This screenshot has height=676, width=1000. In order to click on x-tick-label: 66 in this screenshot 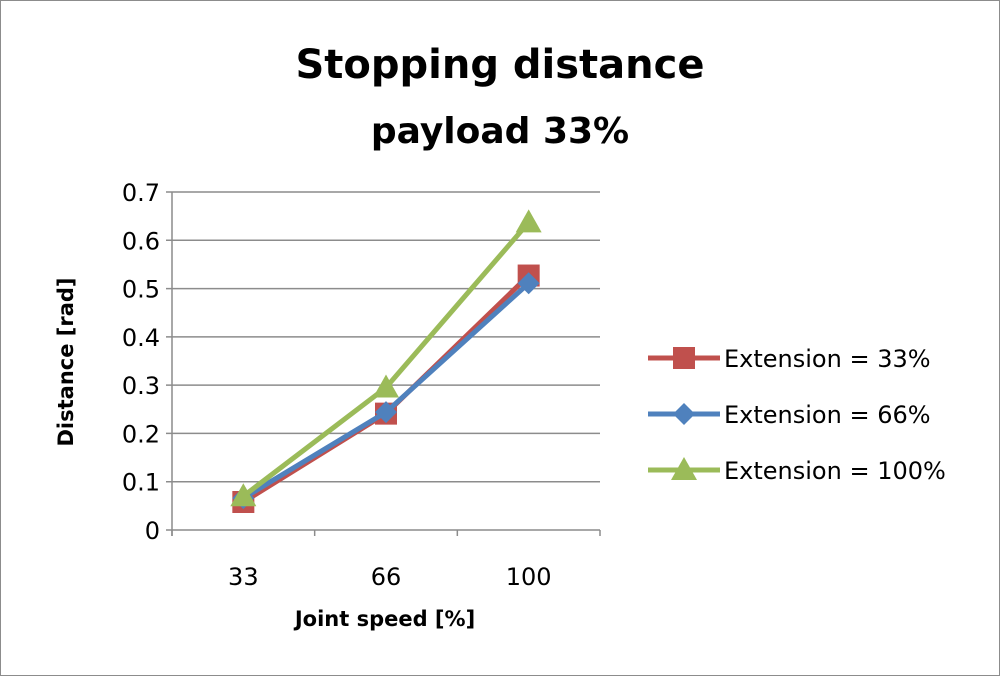, I will do `click(386, 577)`.